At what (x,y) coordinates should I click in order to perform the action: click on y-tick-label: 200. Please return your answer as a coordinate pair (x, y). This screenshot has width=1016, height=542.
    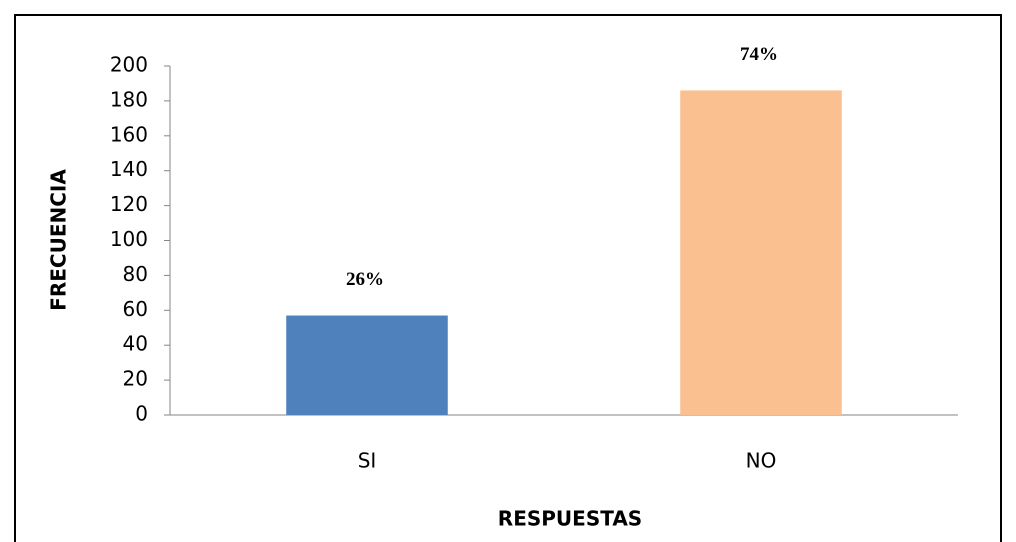
    Looking at the image, I should click on (129, 65).